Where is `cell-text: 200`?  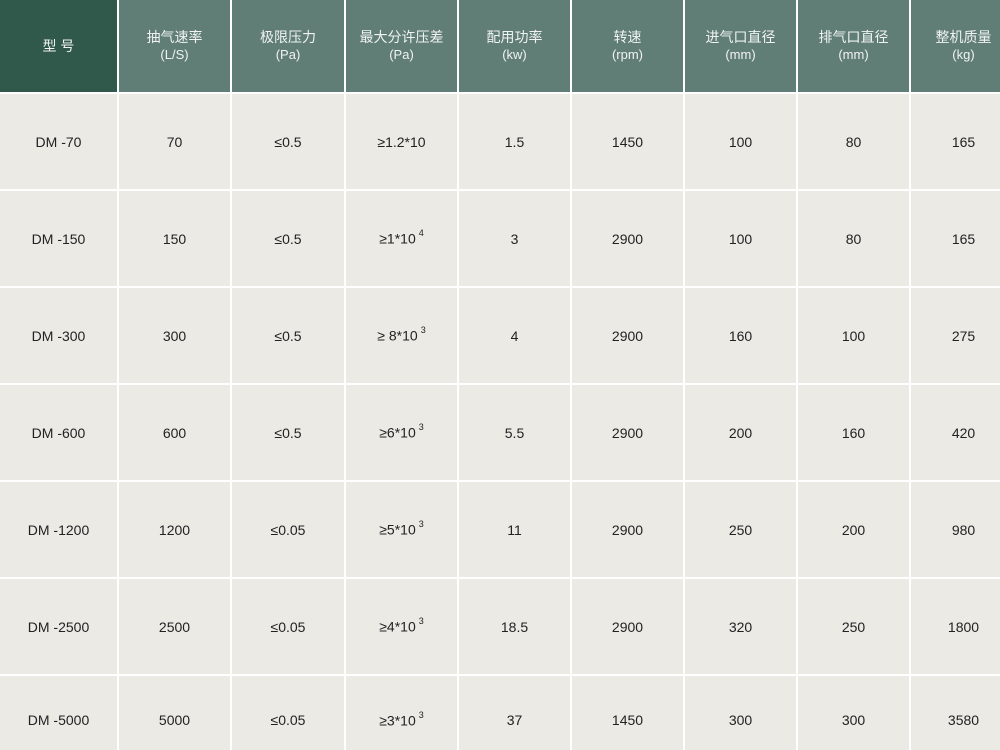
cell-text: 200 is located at coordinates (853, 529).